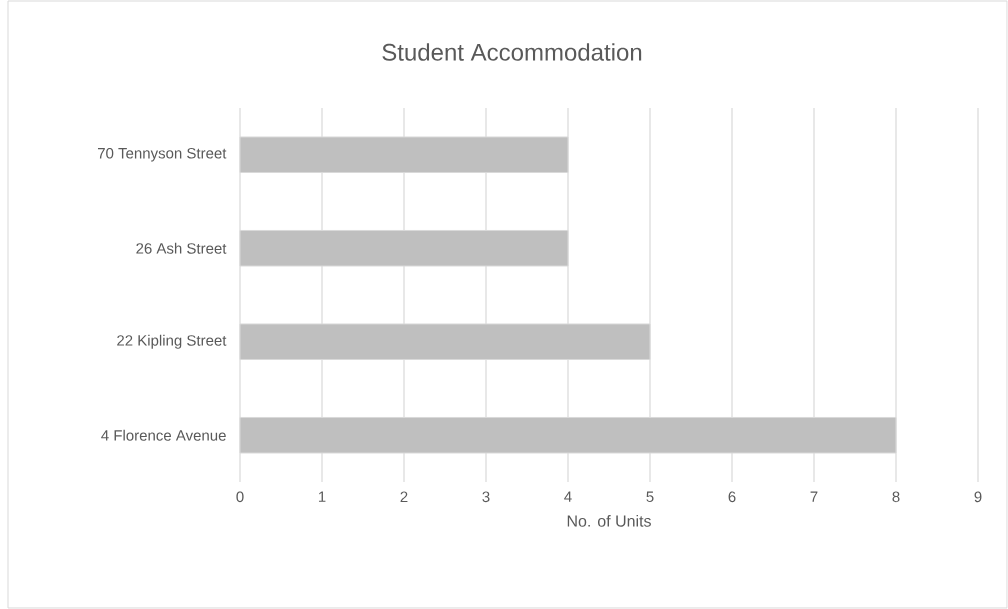 Image resolution: width=1008 pixels, height=609 pixels. Describe the element at coordinates (240, 497) in the screenshot. I see `x-tick-label: 0` at that location.